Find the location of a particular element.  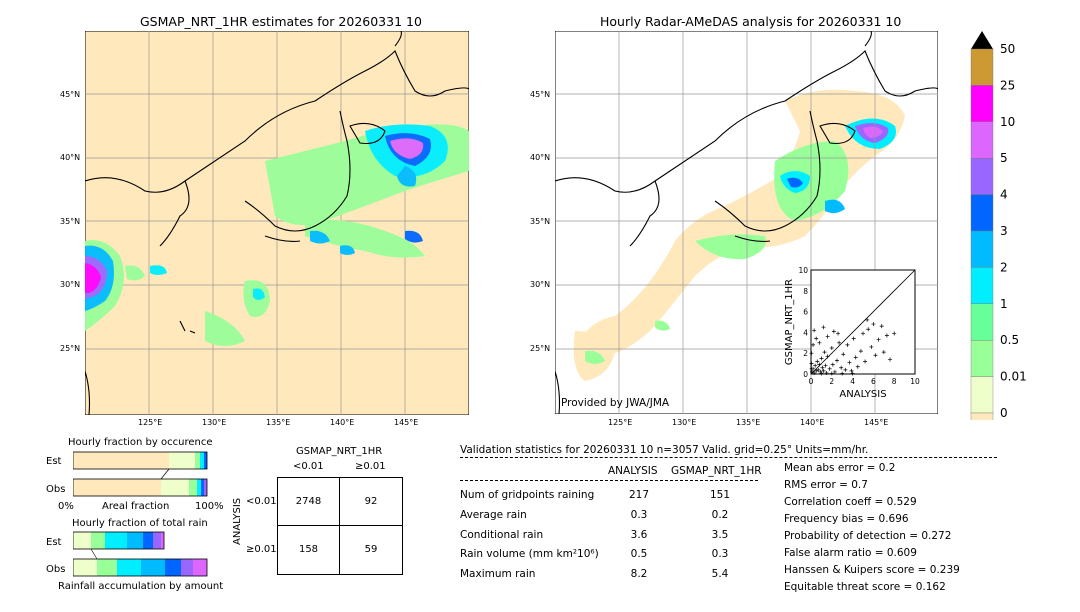

right-lon-label: 125°E is located at coordinates (620, 422).